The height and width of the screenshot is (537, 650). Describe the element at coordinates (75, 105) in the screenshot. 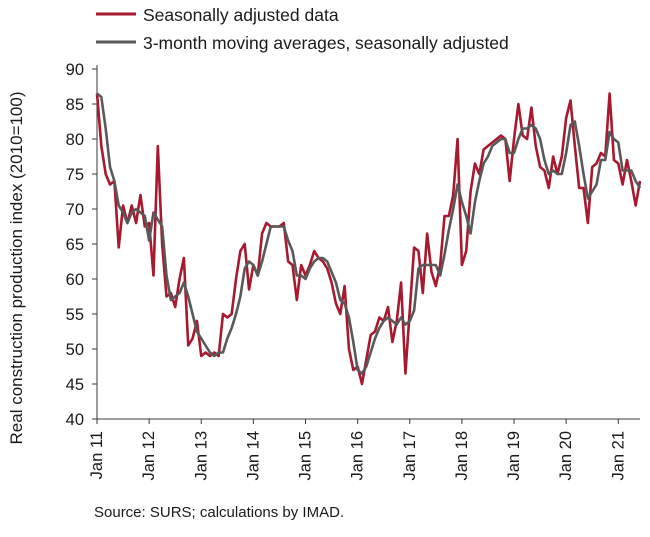

I see `y-tick-label: 85` at that location.